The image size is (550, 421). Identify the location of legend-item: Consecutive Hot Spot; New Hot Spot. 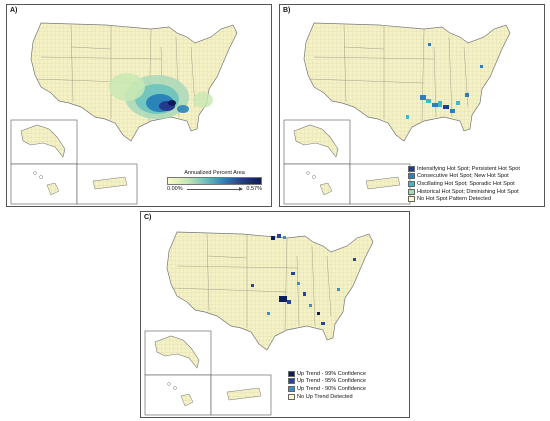
(464, 177).